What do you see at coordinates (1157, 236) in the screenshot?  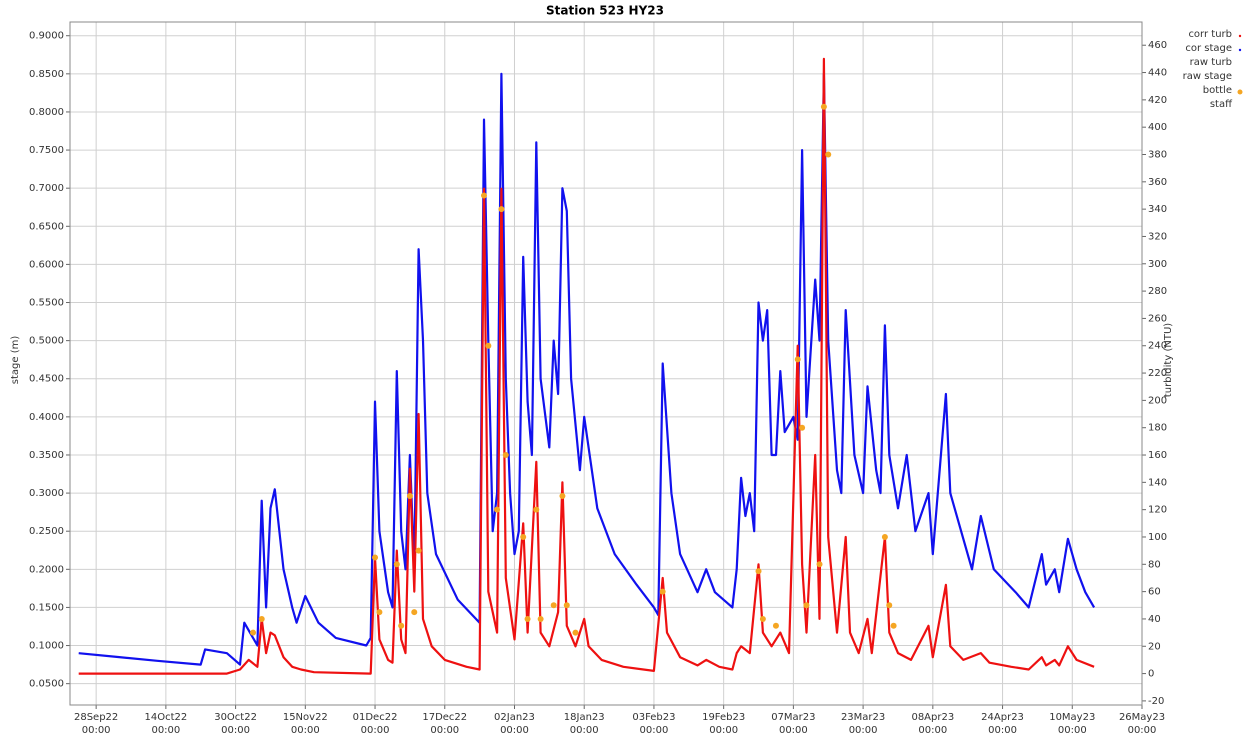 I see `y2-tick-label: 320` at bounding box center [1157, 236].